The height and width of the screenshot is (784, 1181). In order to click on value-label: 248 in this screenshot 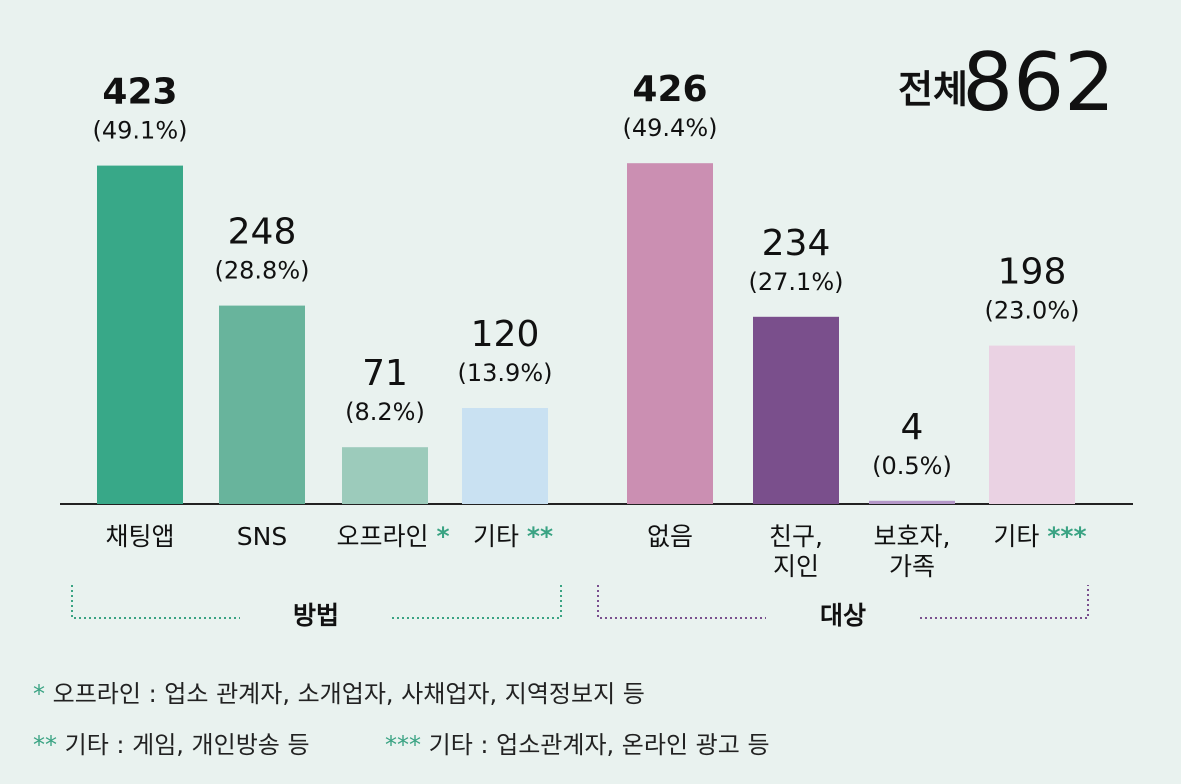, I will do `click(262, 232)`.